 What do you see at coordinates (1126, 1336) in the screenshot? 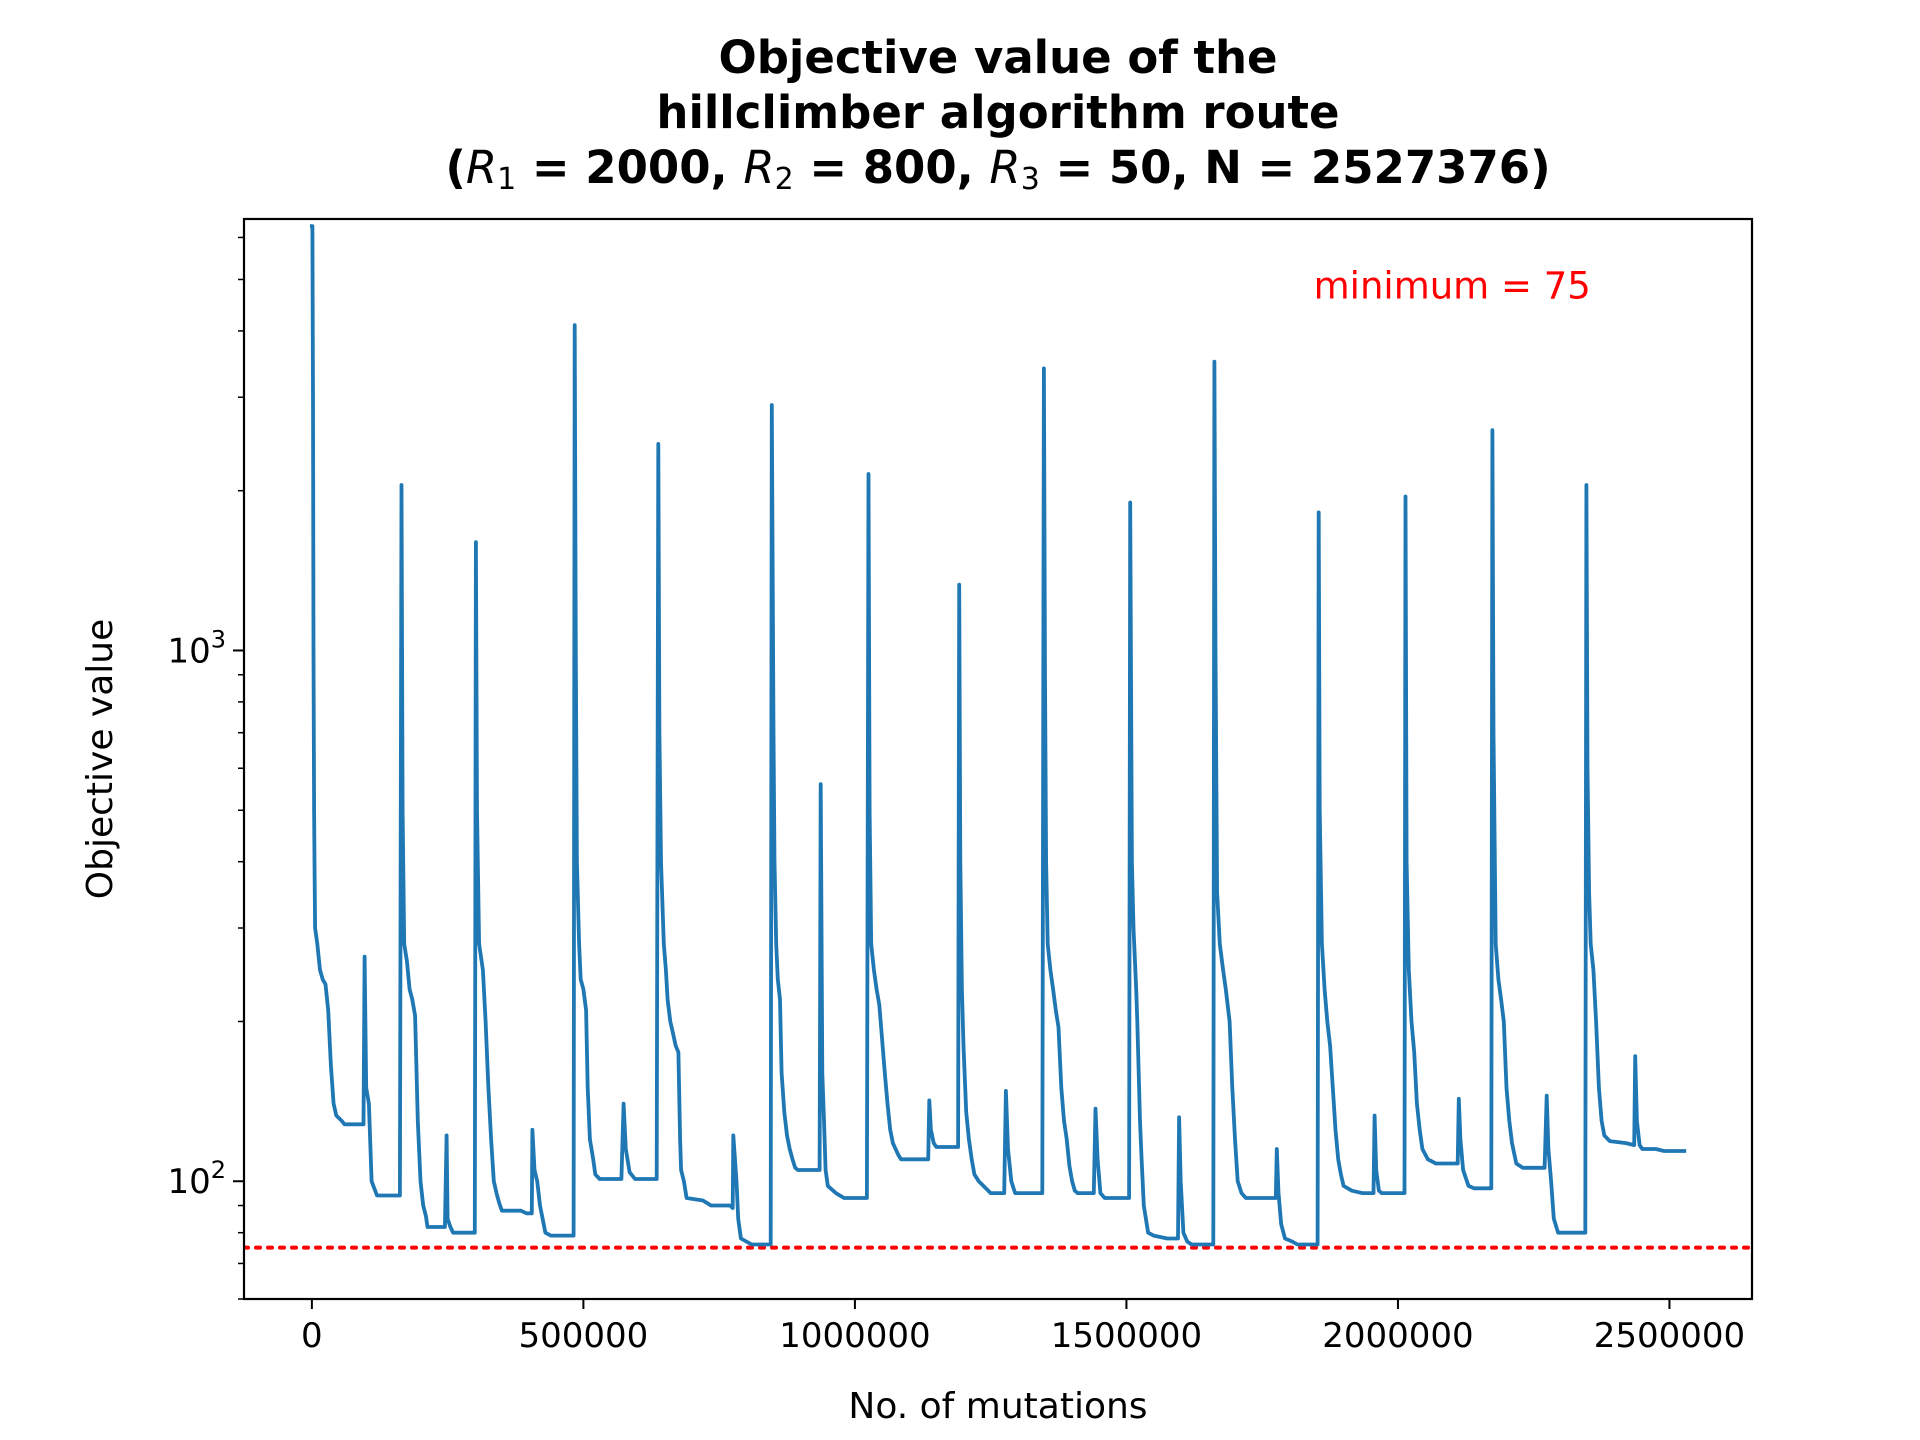
I see `x-tick-label: 1500000` at bounding box center [1126, 1336].